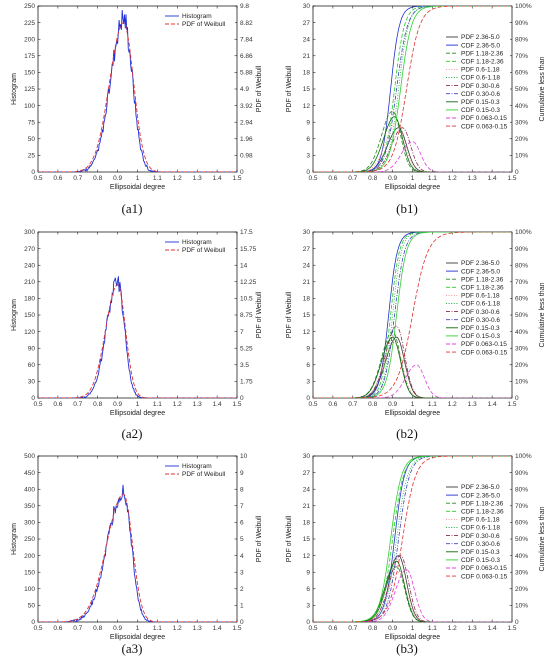 Image resolution: width=550 pixels, height=669 pixels. I want to click on y2-tick-label: 3.5, so click(244, 365).